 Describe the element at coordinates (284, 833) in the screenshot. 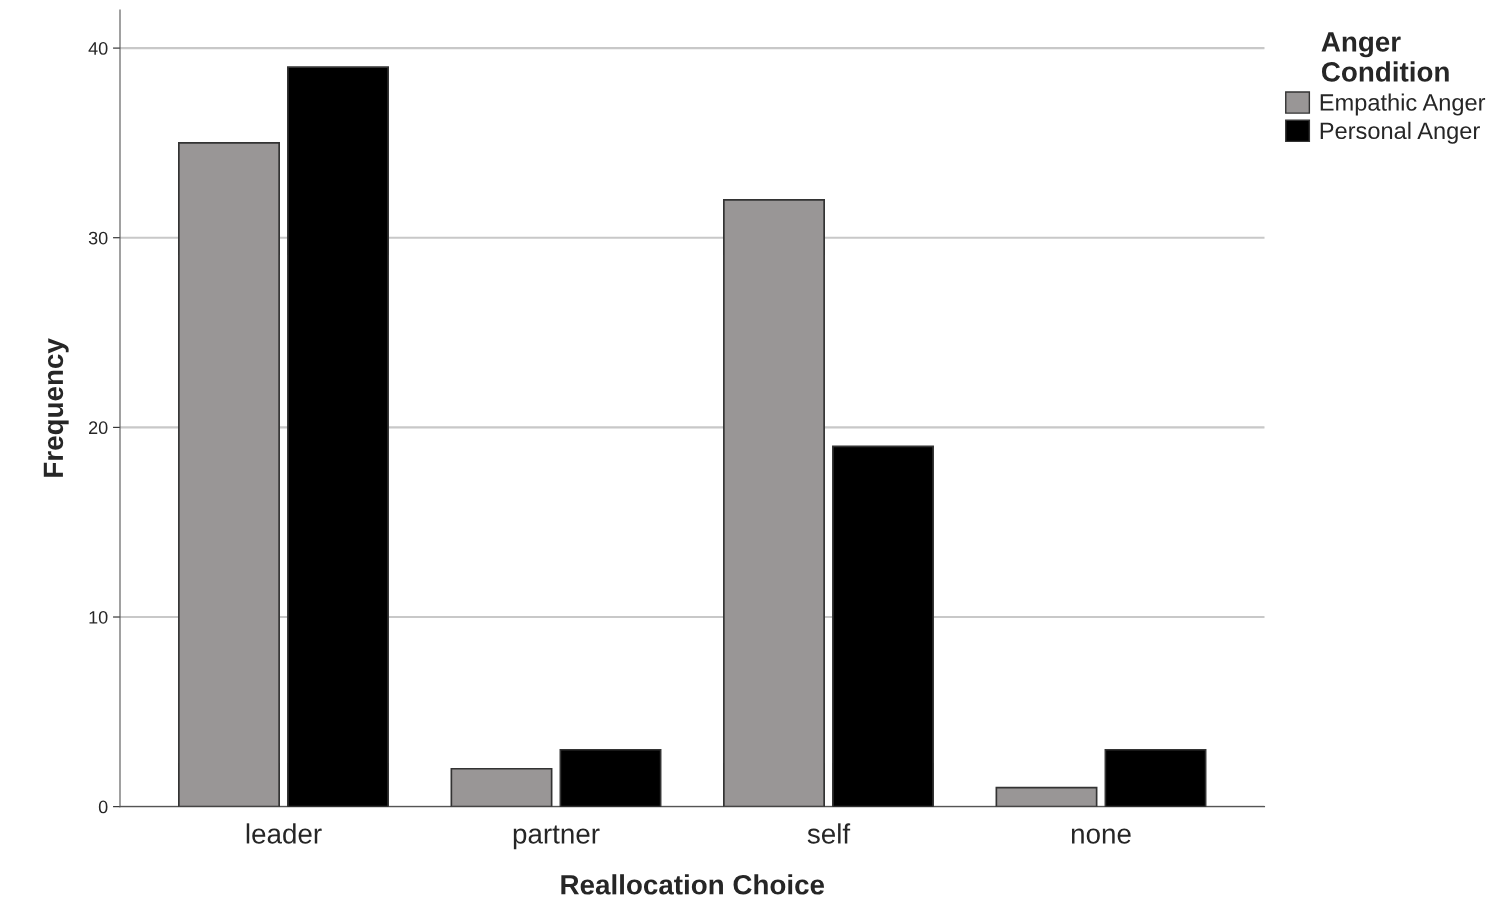

I see `x-tick-label: leader` at that location.